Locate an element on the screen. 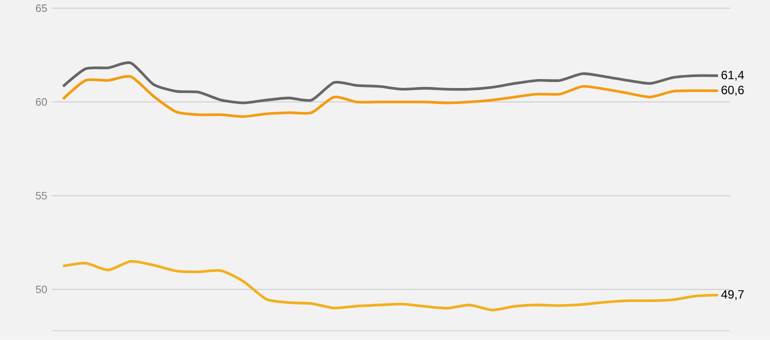  data-label: 61,4 is located at coordinates (733, 75).